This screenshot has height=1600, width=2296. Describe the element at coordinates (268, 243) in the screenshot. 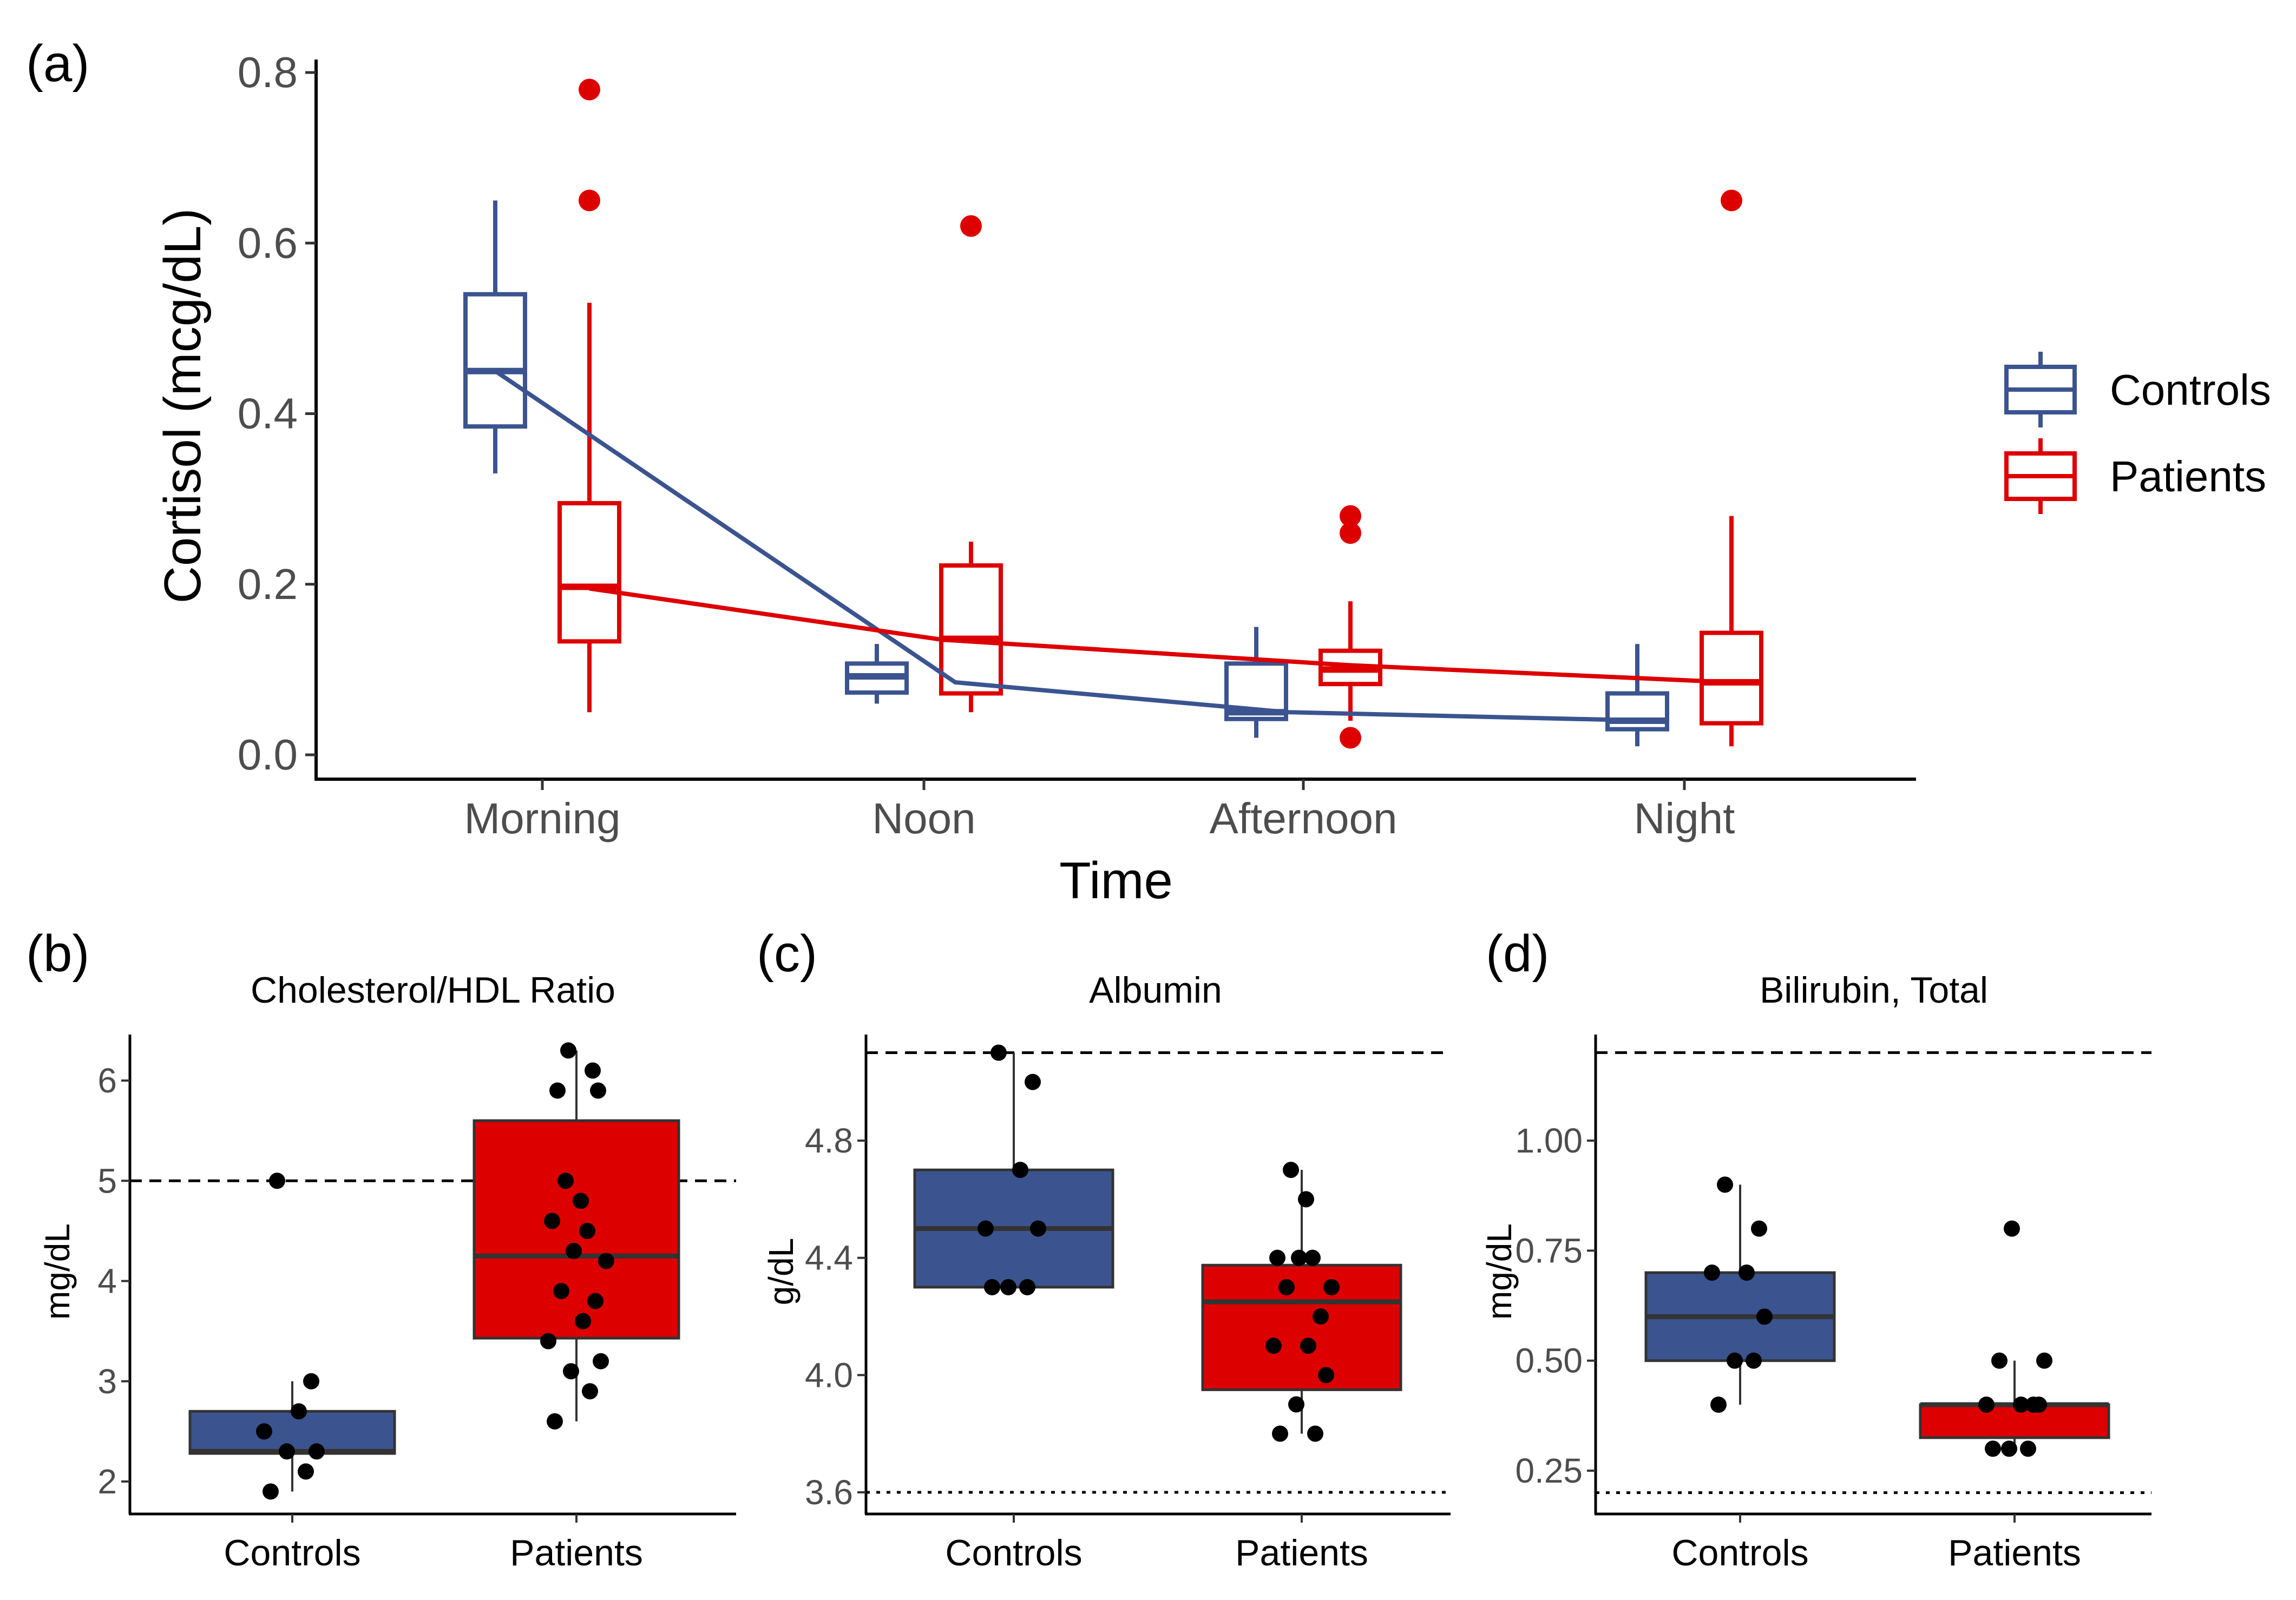

I see `y-tick-label: 0.6` at that location.